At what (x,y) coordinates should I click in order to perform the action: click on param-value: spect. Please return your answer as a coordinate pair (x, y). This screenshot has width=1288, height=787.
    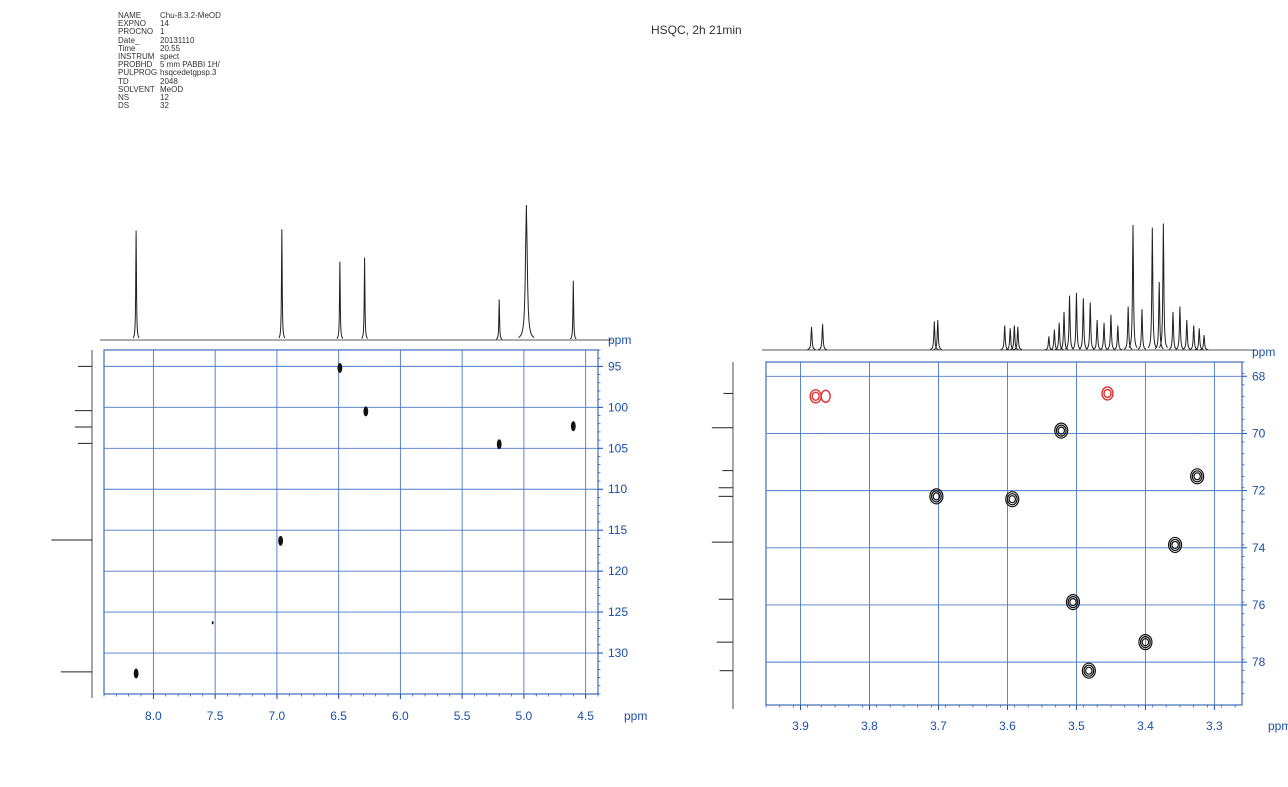
    Looking at the image, I should click on (170, 57).